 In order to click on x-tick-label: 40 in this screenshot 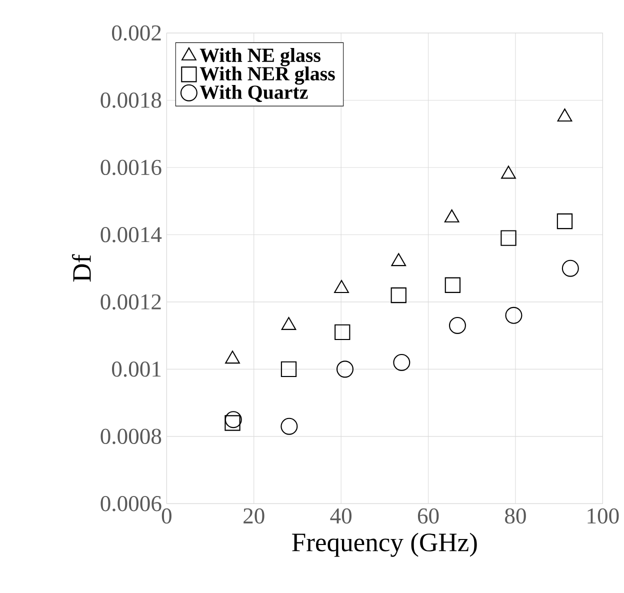, I will do `click(341, 516)`.